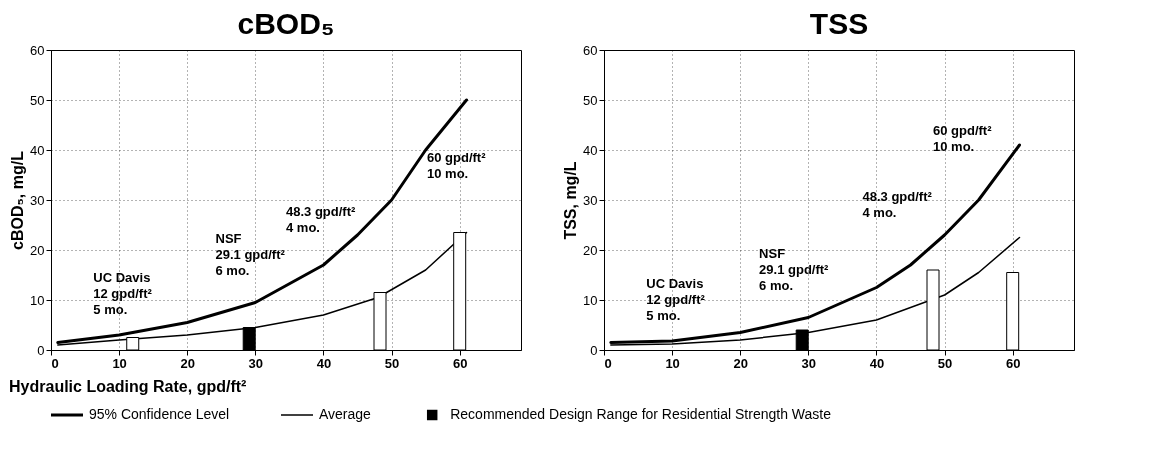 The width and height of the screenshot is (1175, 456). Describe the element at coordinates (839, 23) in the screenshot. I see `chart-title: TSS` at that location.